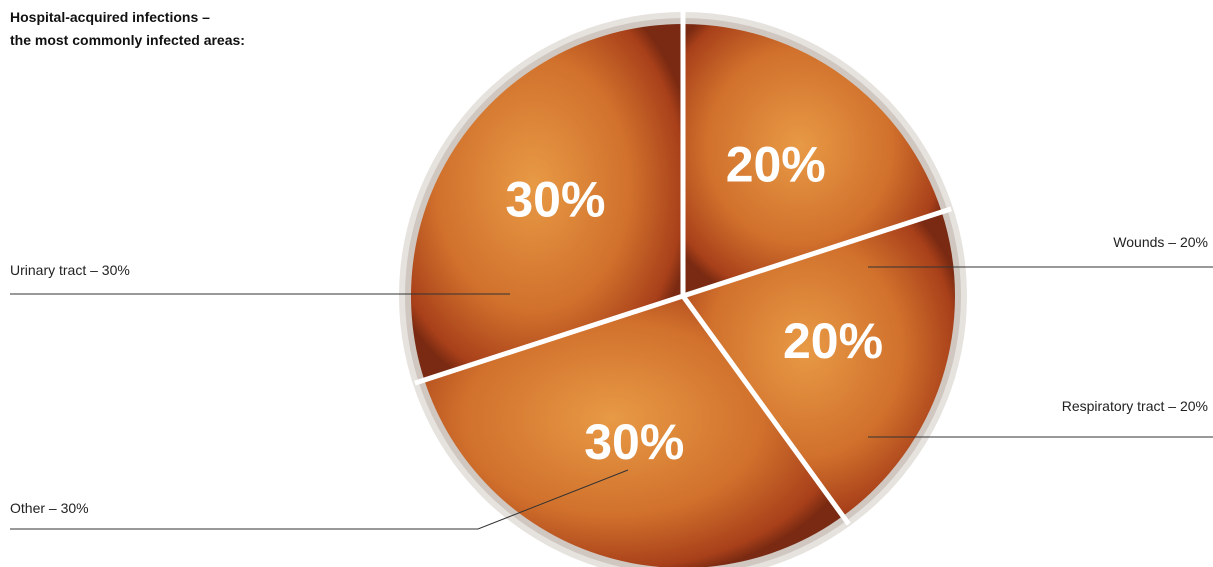 The image size is (1213, 567). I want to click on slice-label: Other – 30%, so click(49, 508).